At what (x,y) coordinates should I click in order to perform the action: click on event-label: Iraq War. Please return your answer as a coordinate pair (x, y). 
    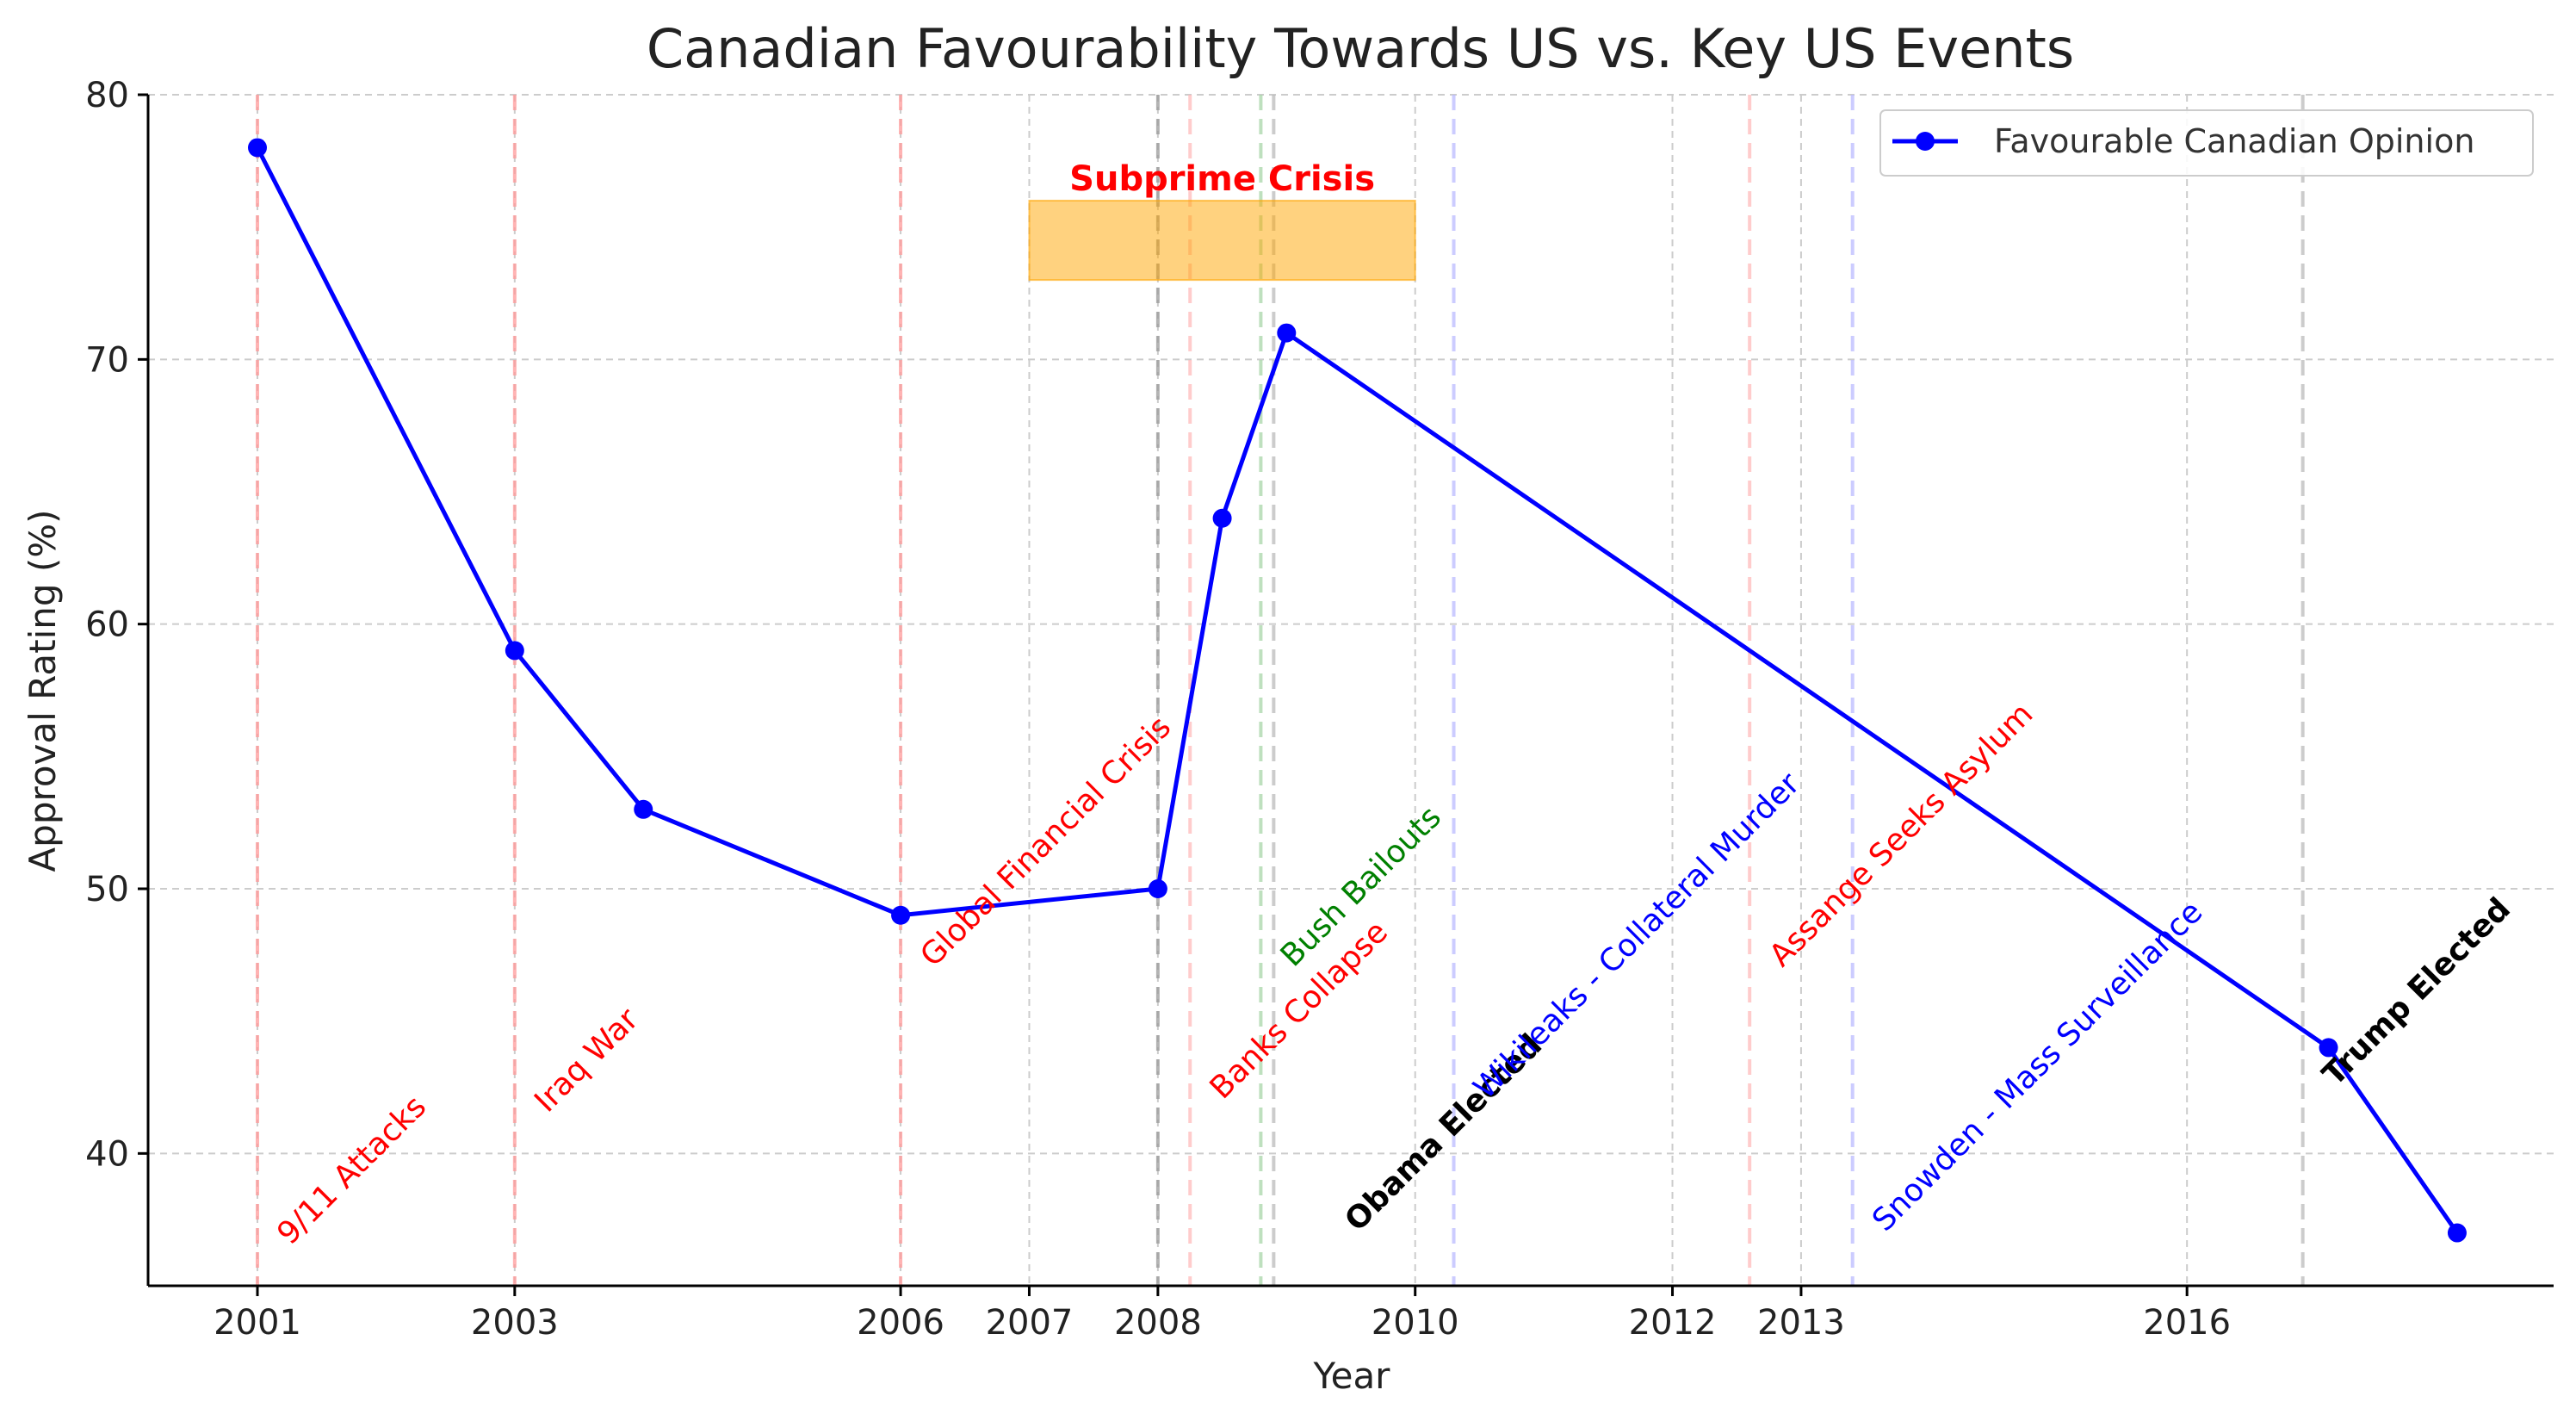
    Looking at the image, I should click on (587, 1061).